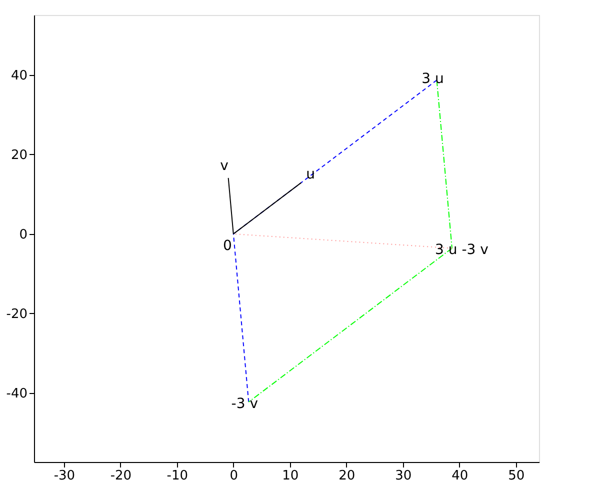  What do you see at coordinates (121, 476) in the screenshot?
I see `x-tick-label: -20` at bounding box center [121, 476].